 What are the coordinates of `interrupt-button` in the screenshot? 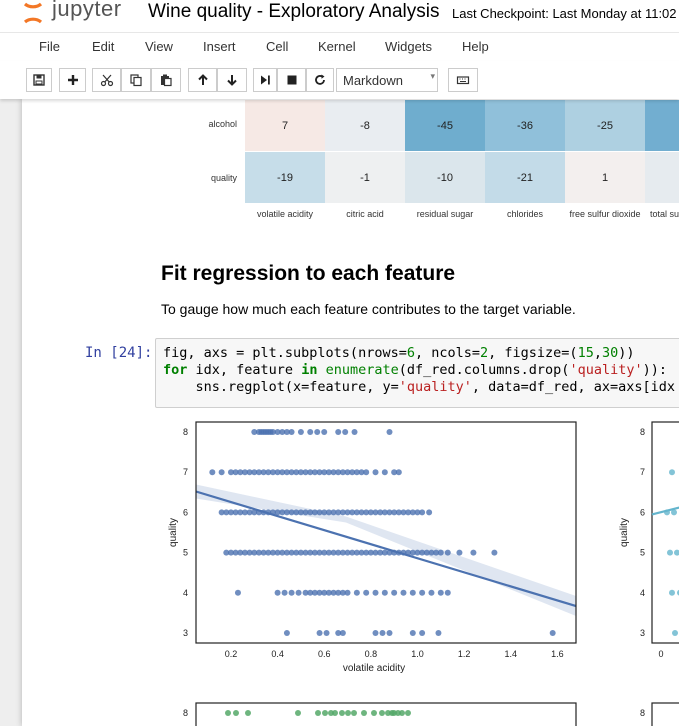 It's located at (291, 80).